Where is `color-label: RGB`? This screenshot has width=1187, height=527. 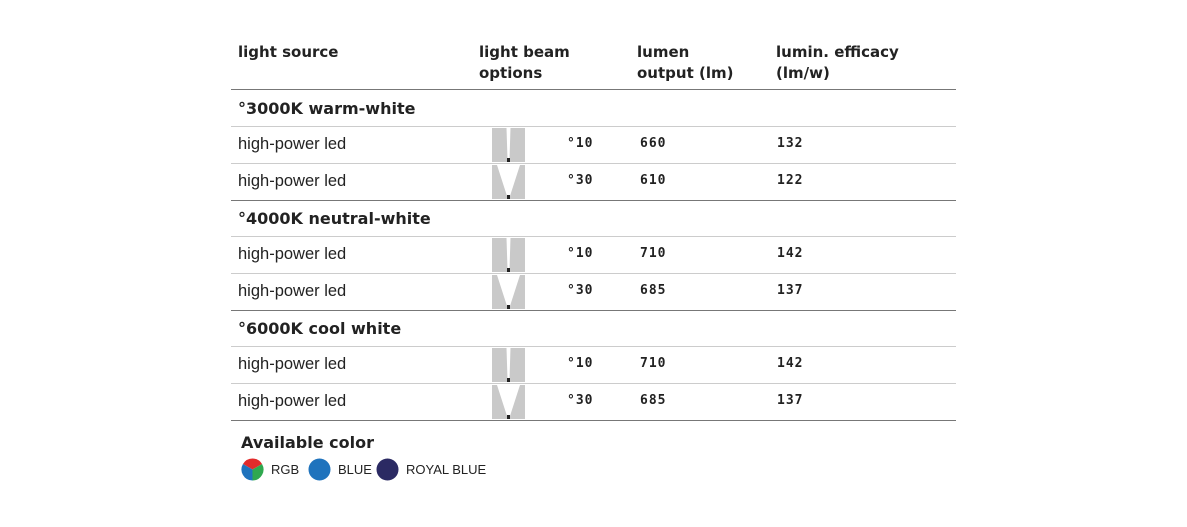
color-label: RGB is located at coordinates (285, 469).